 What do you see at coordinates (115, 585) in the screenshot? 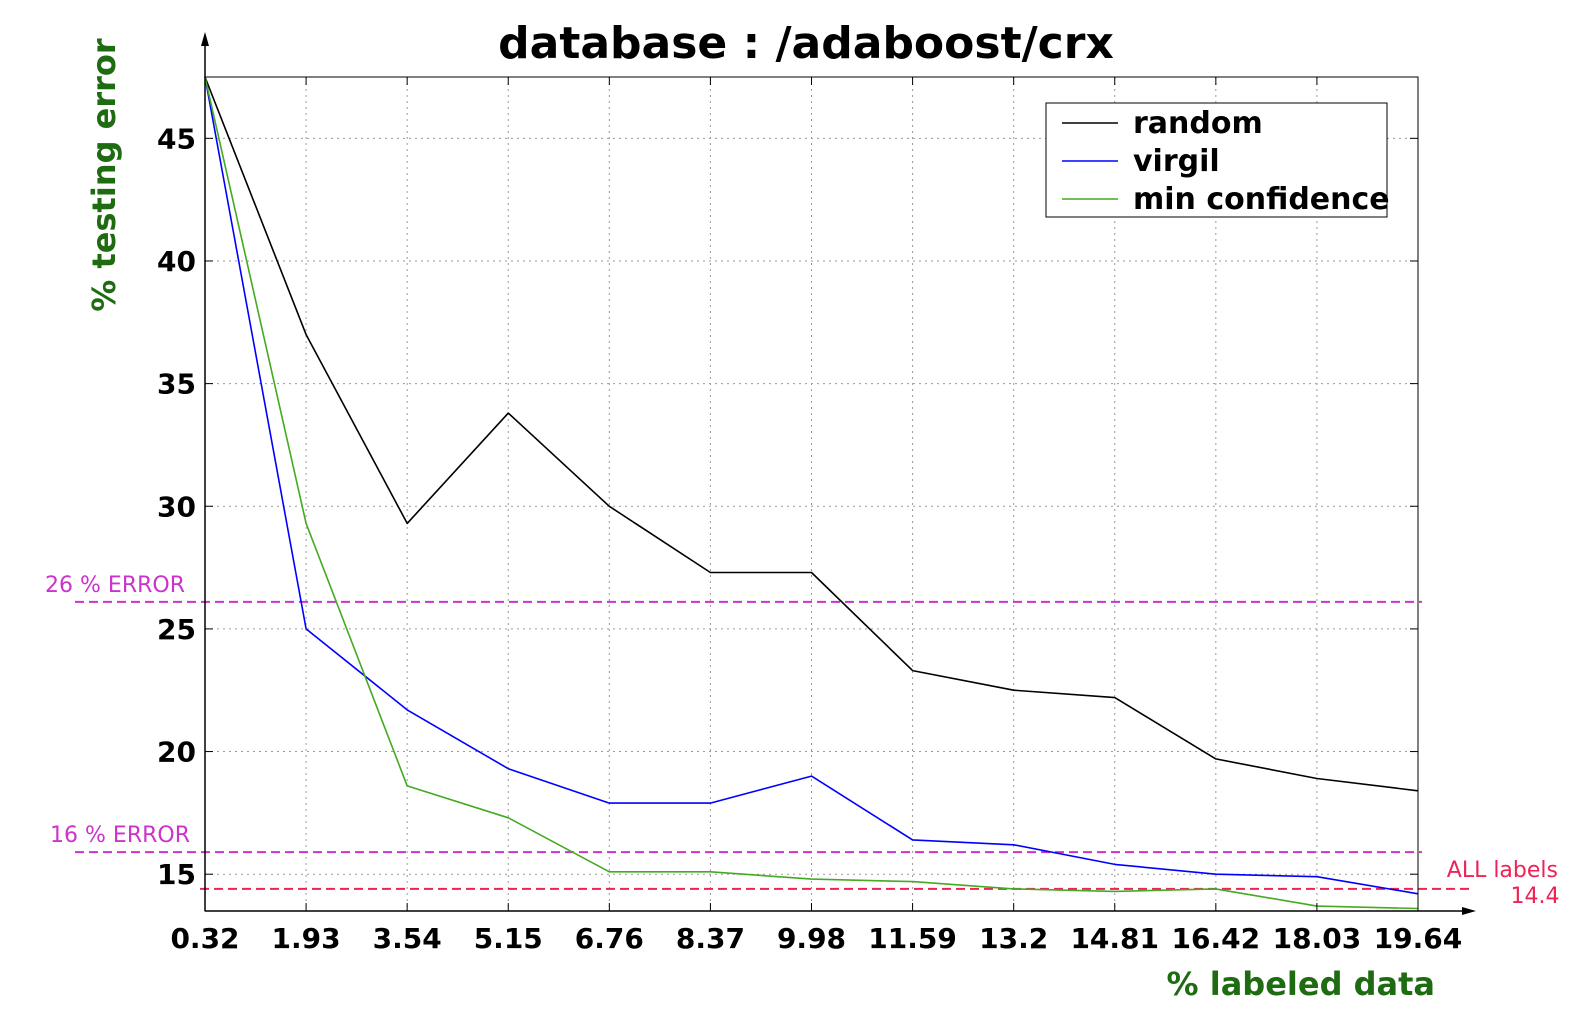
I see `reference-line-label: 26 % ERROR` at bounding box center [115, 585].